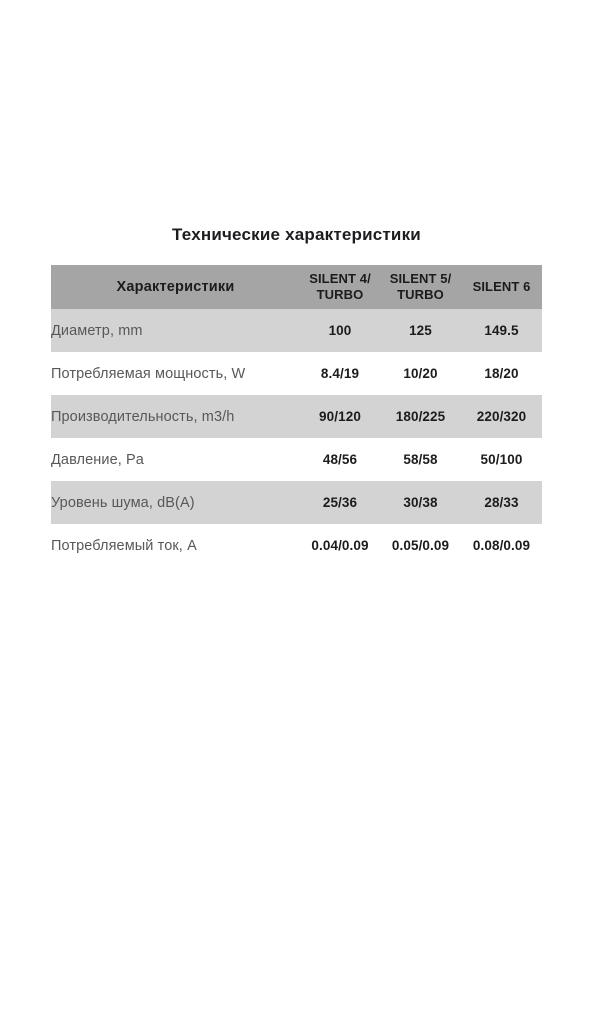 The image size is (600, 1024). Describe the element at coordinates (296, 459) in the screenshot. I see `table-row: Давление, Pa 48/56 58/58 50/100` at that location.